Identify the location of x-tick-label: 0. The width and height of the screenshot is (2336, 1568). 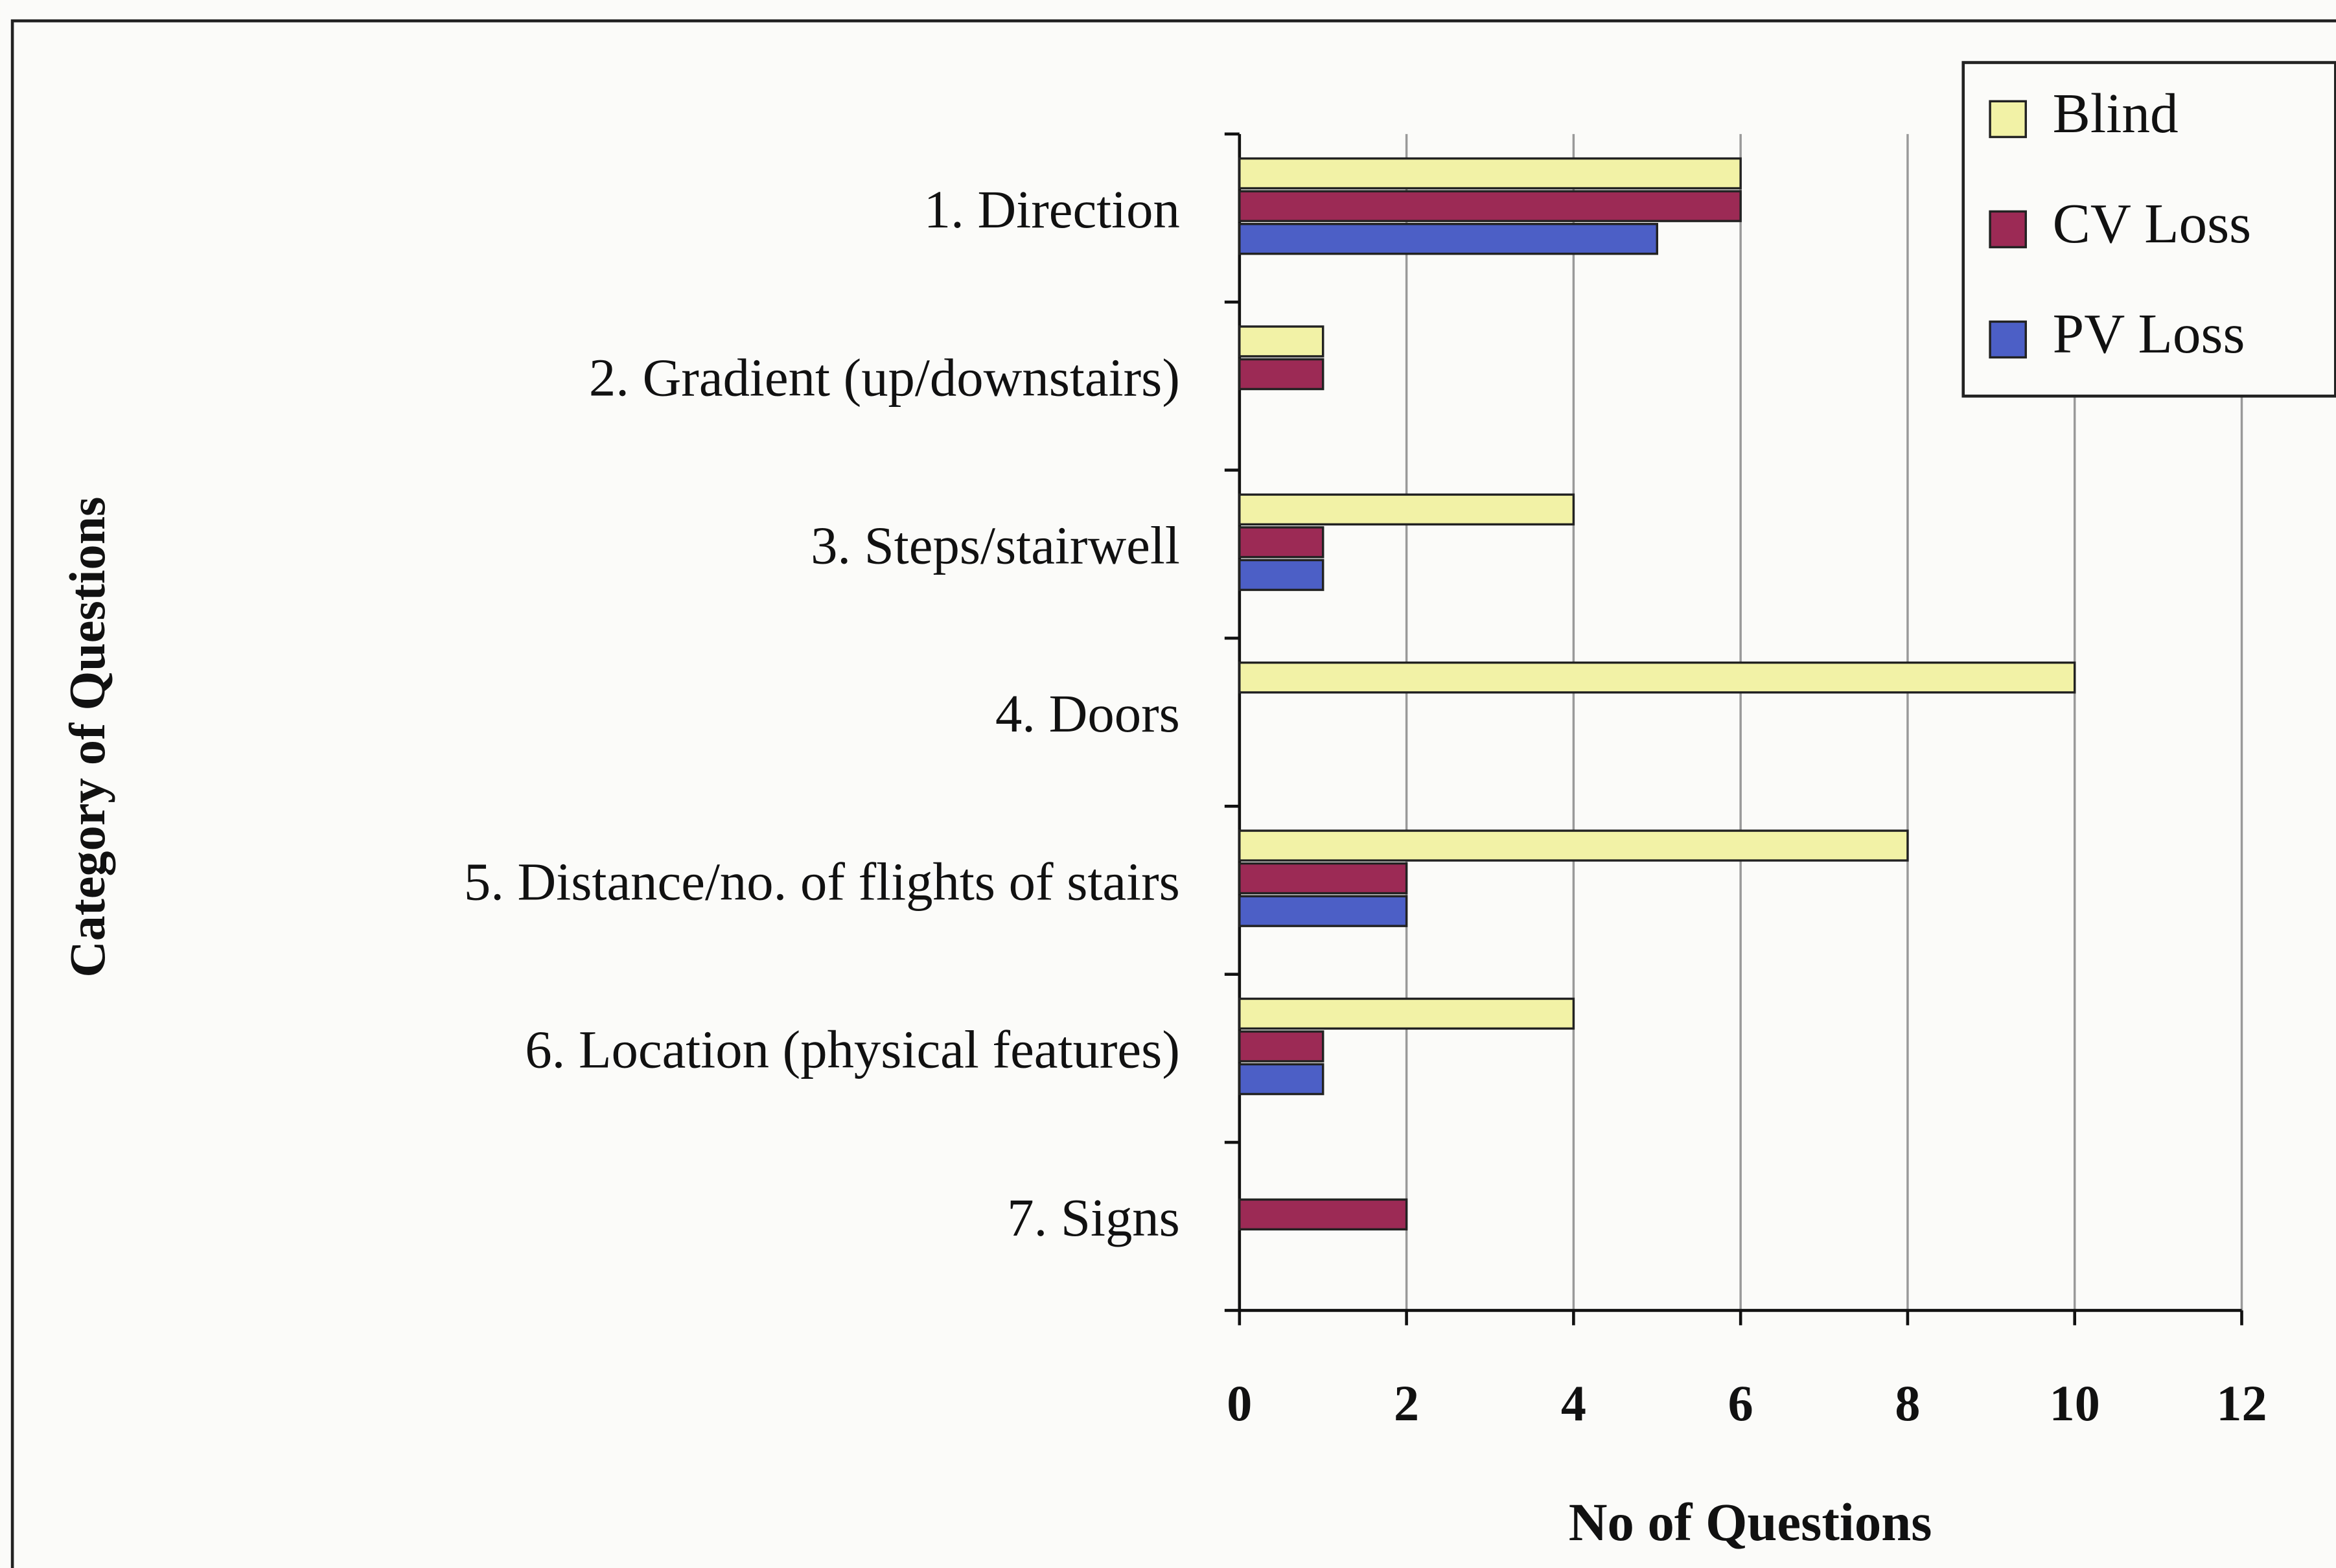
(1239, 1403).